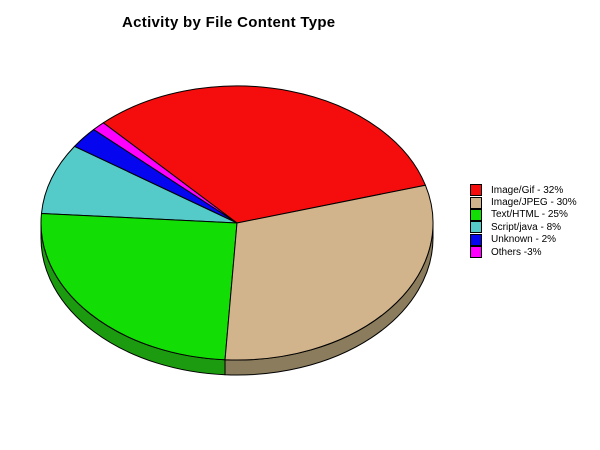 This screenshot has width=600, height=450. What do you see at coordinates (329, 272) in the screenshot?
I see `pie-slice-image-jpeg` at bounding box center [329, 272].